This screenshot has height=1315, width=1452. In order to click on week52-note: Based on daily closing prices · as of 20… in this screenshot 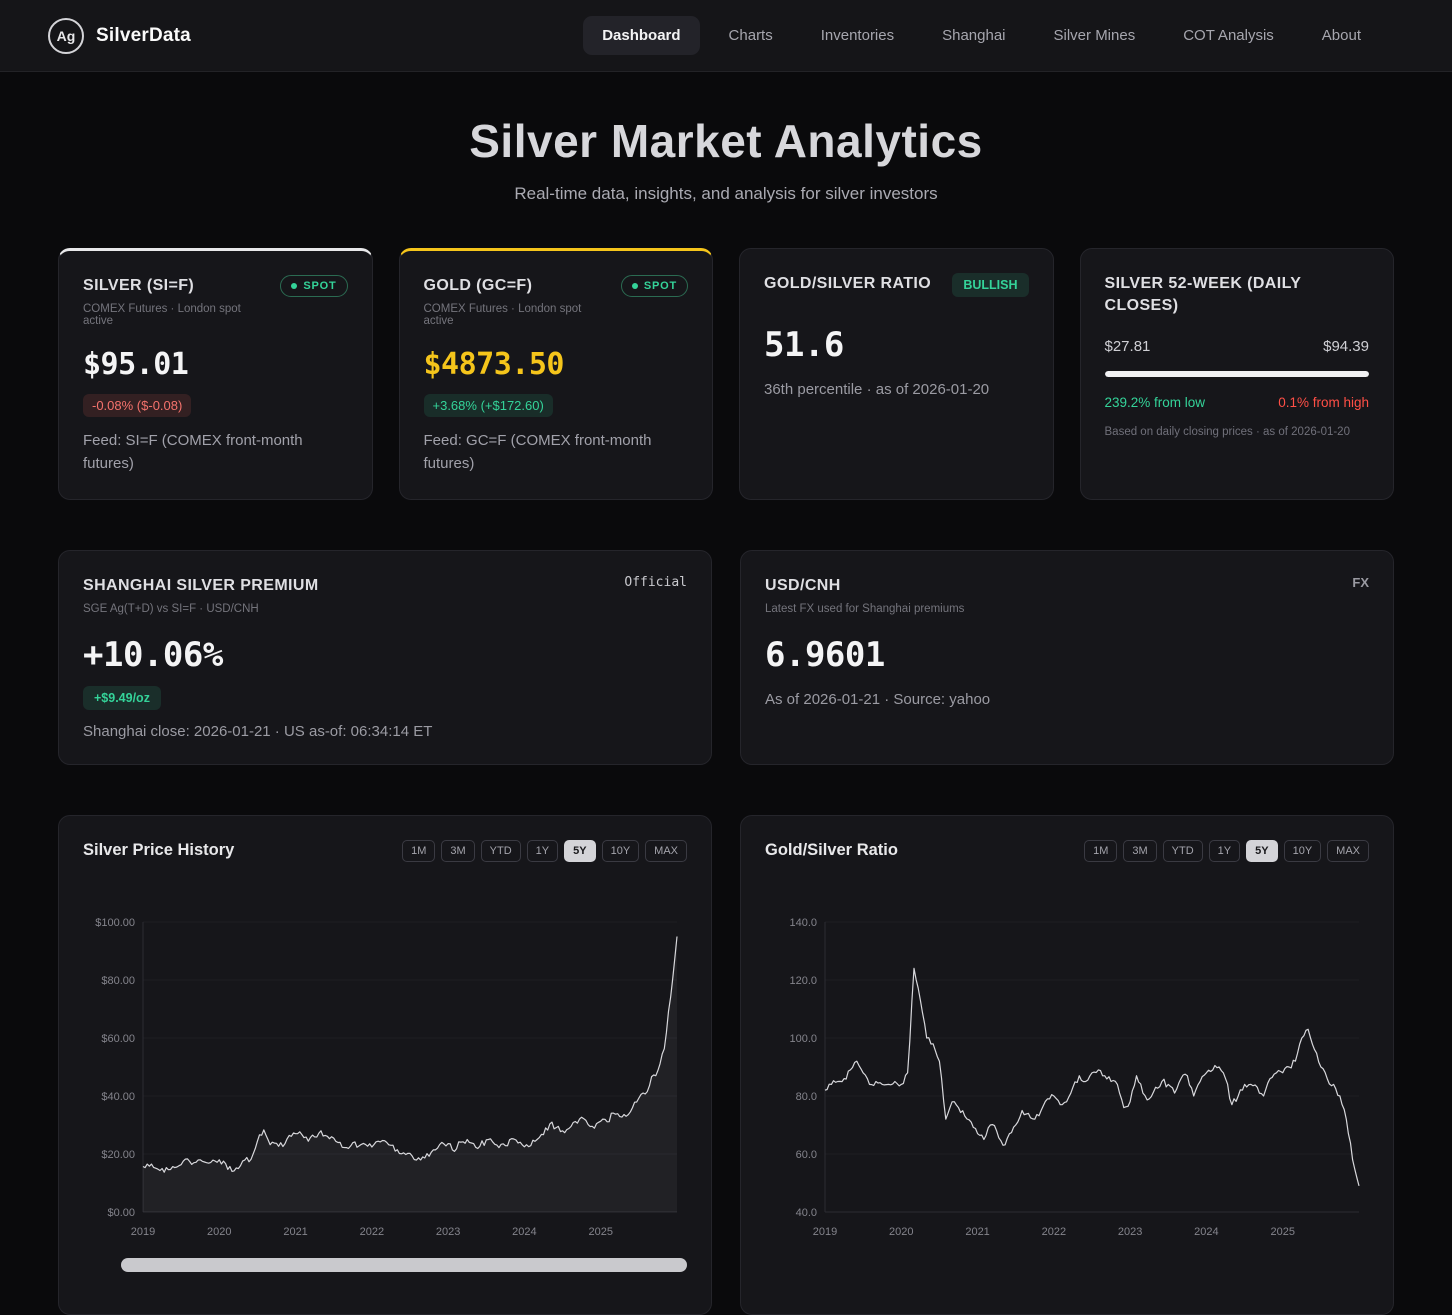, I will do `click(1227, 432)`.